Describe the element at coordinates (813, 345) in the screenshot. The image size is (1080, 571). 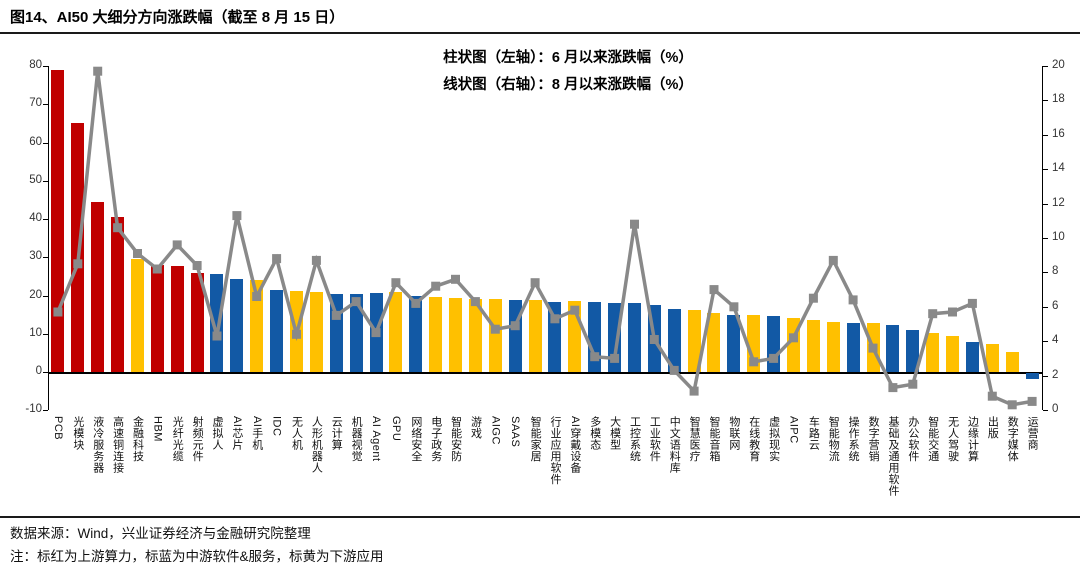
I see `bar-车路云` at that location.